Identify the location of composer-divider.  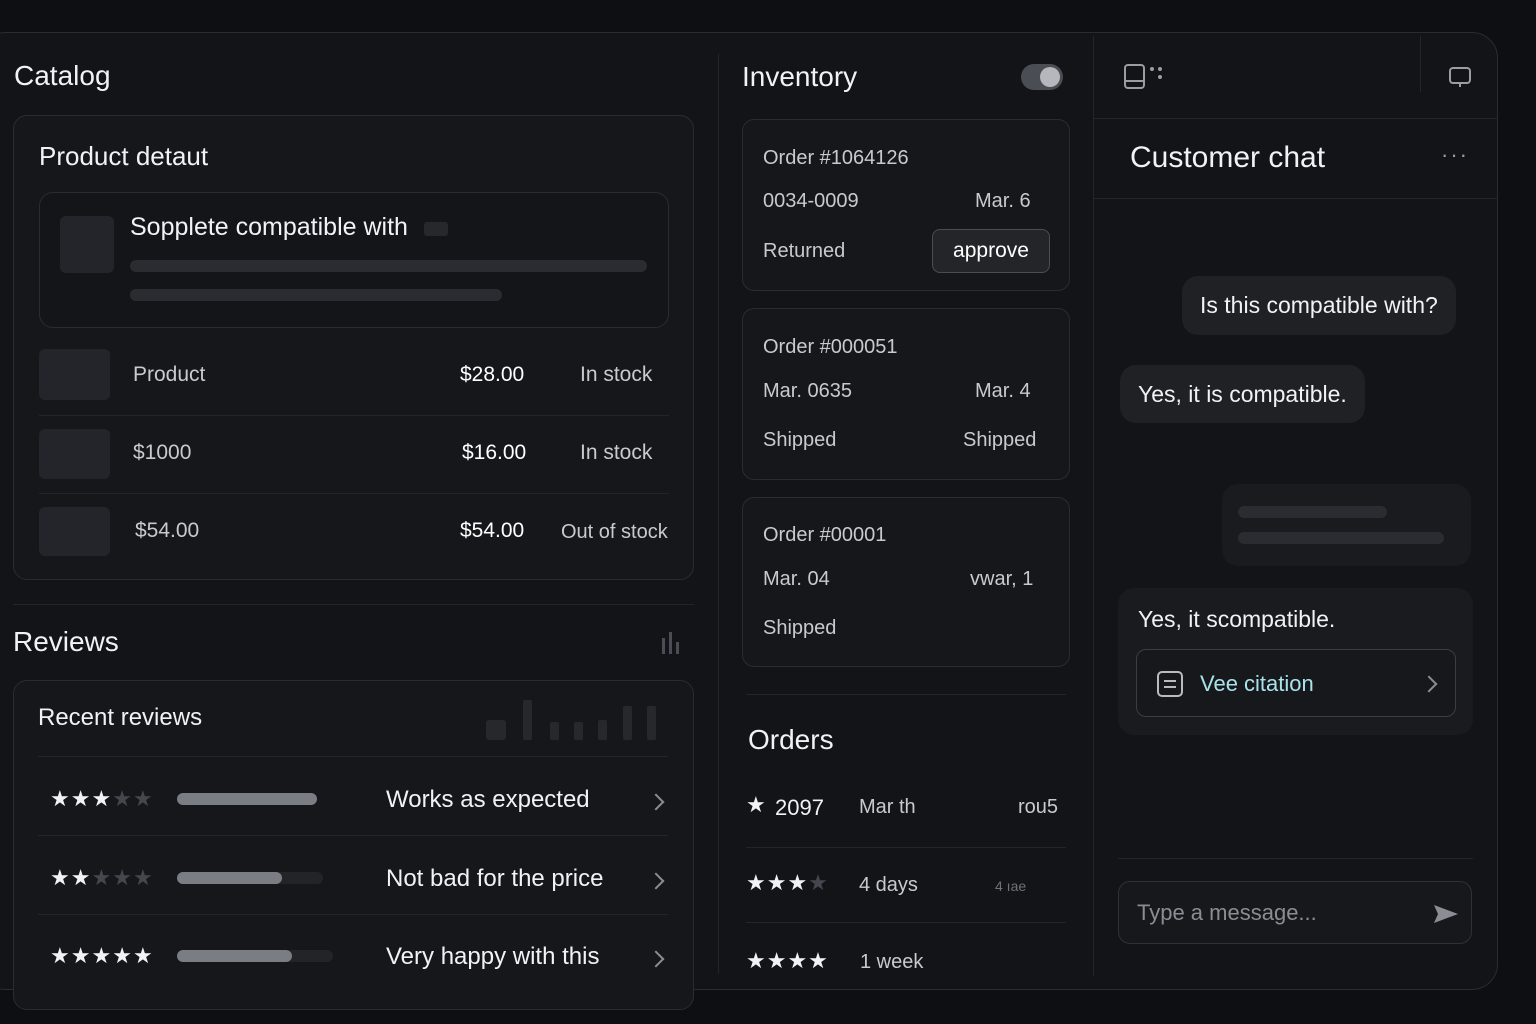
(1295, 858).